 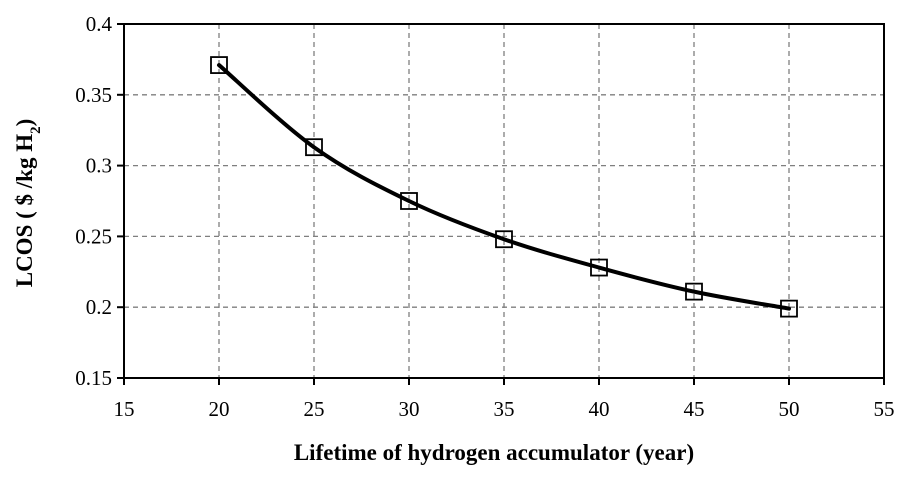 I want to click on x-tick-label: 30, so click(x=409, y=409).